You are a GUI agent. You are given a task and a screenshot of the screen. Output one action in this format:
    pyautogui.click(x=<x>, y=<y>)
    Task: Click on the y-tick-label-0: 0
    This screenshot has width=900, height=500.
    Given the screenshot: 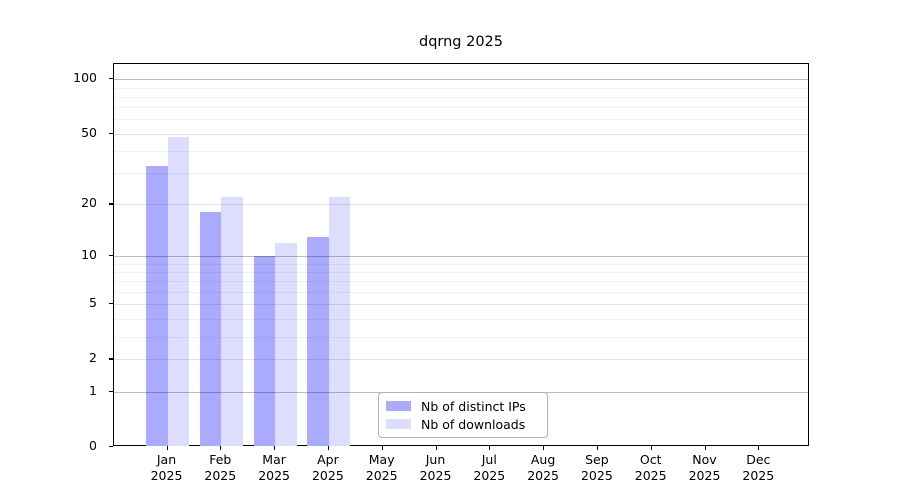 What is the action you would take?
    pyautogui.click(x=93, y=445)
    